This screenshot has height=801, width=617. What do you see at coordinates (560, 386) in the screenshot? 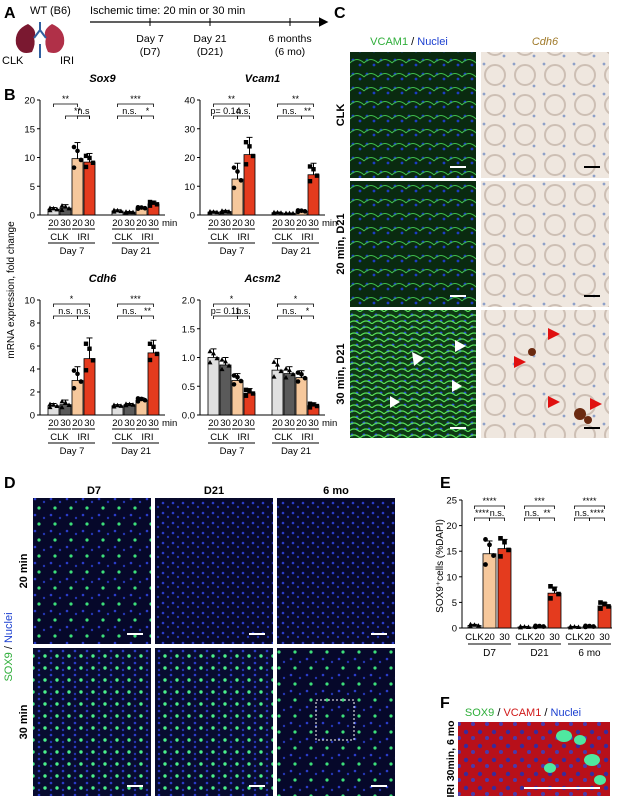
I see `c-brown-stain` at bounding box center [560, 386].